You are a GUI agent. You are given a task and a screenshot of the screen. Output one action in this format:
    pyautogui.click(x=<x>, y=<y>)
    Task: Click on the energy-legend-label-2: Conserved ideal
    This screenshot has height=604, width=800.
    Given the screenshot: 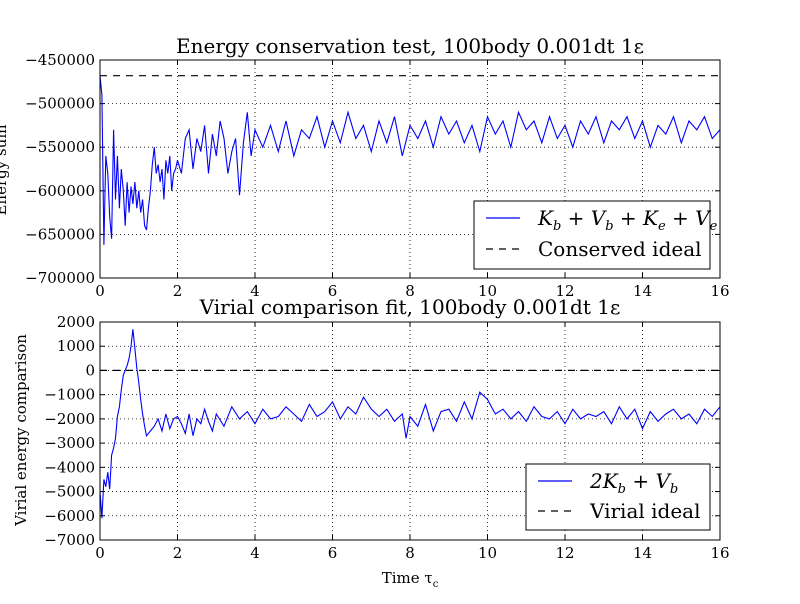 What is the action you would take?
    pyautogui.click(x=620, y=249)
    